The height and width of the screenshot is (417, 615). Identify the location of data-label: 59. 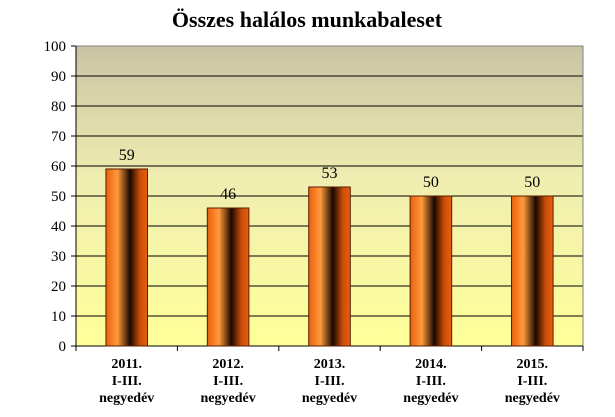
(127, 155).